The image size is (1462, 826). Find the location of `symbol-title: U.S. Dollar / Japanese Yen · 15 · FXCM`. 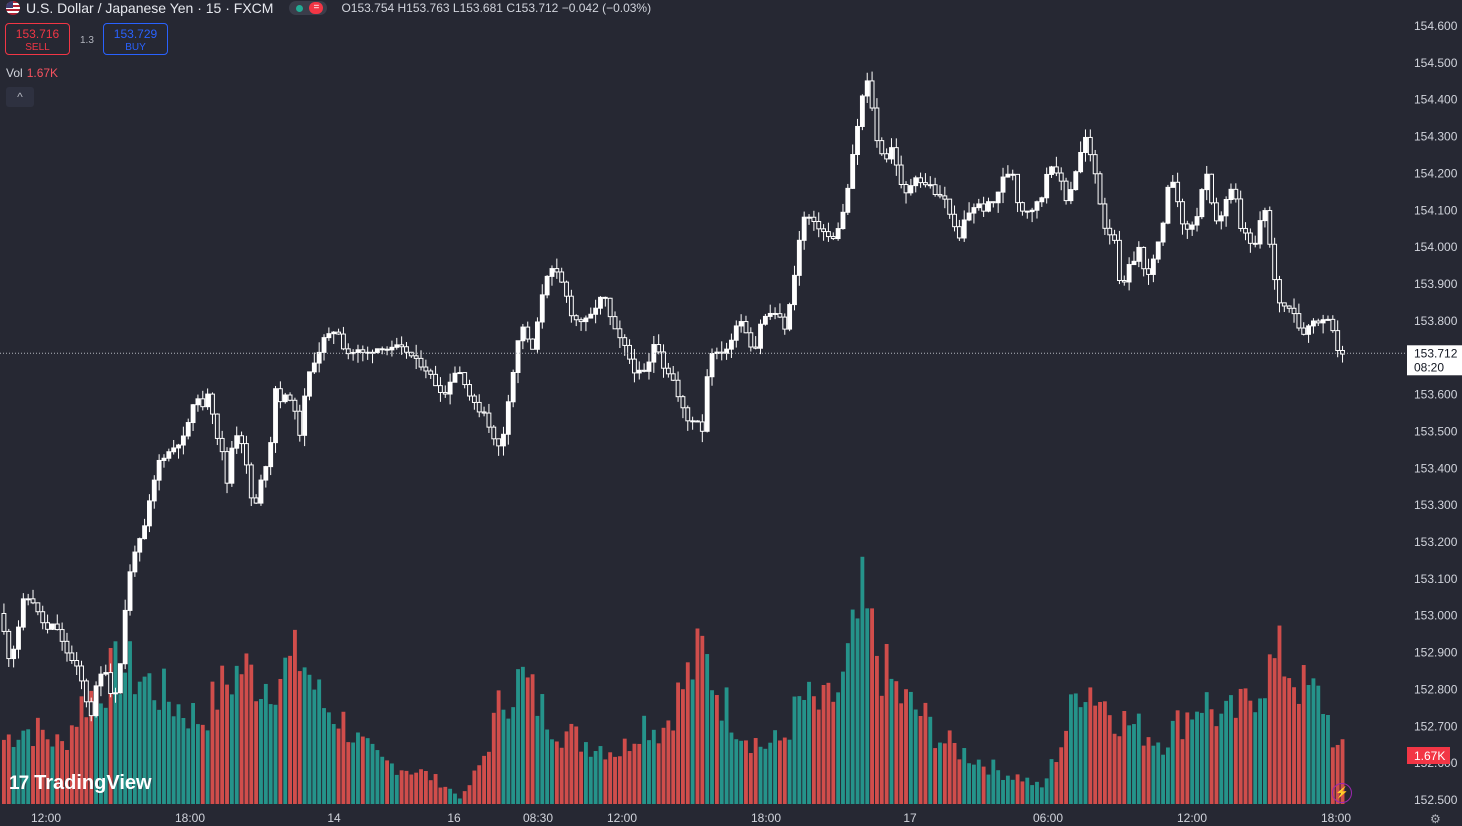

symbol-title: U.S. Dollar / Japanese Yen · 15 · FXCM is located at coordinates (150, 8).